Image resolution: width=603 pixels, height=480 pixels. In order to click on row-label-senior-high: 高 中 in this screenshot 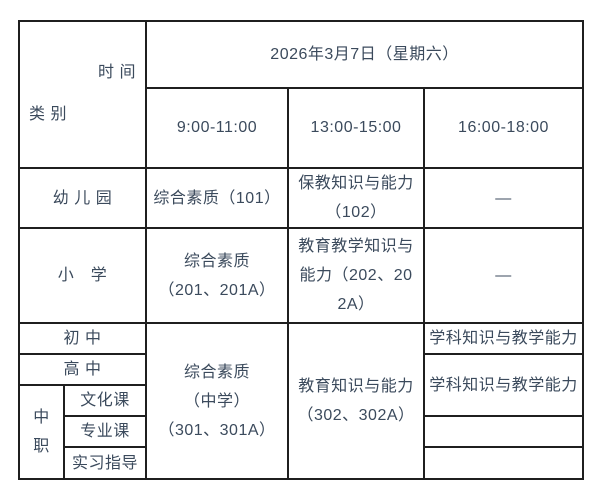, I will do `click(82, 369)`.